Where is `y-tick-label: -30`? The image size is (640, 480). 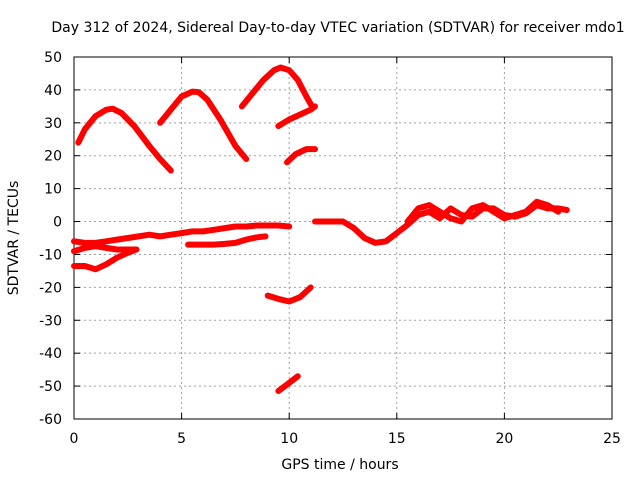
y-tick-label: -30 is located at coordinates (50, 321).